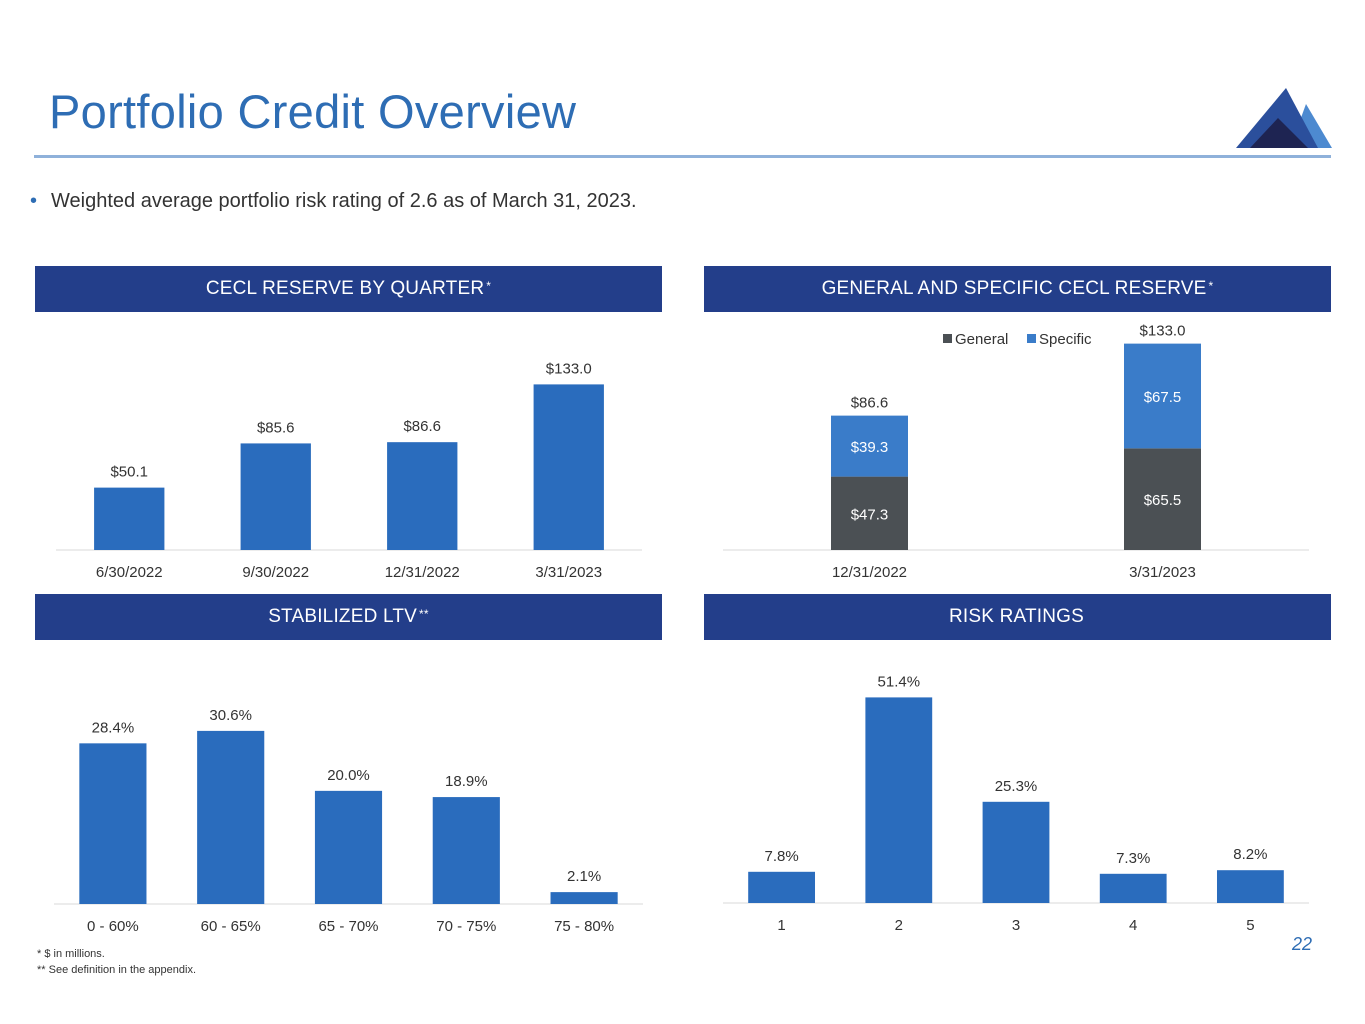  I want to click on stacked-segment-label-general: $65.5, so click(1163, 500).